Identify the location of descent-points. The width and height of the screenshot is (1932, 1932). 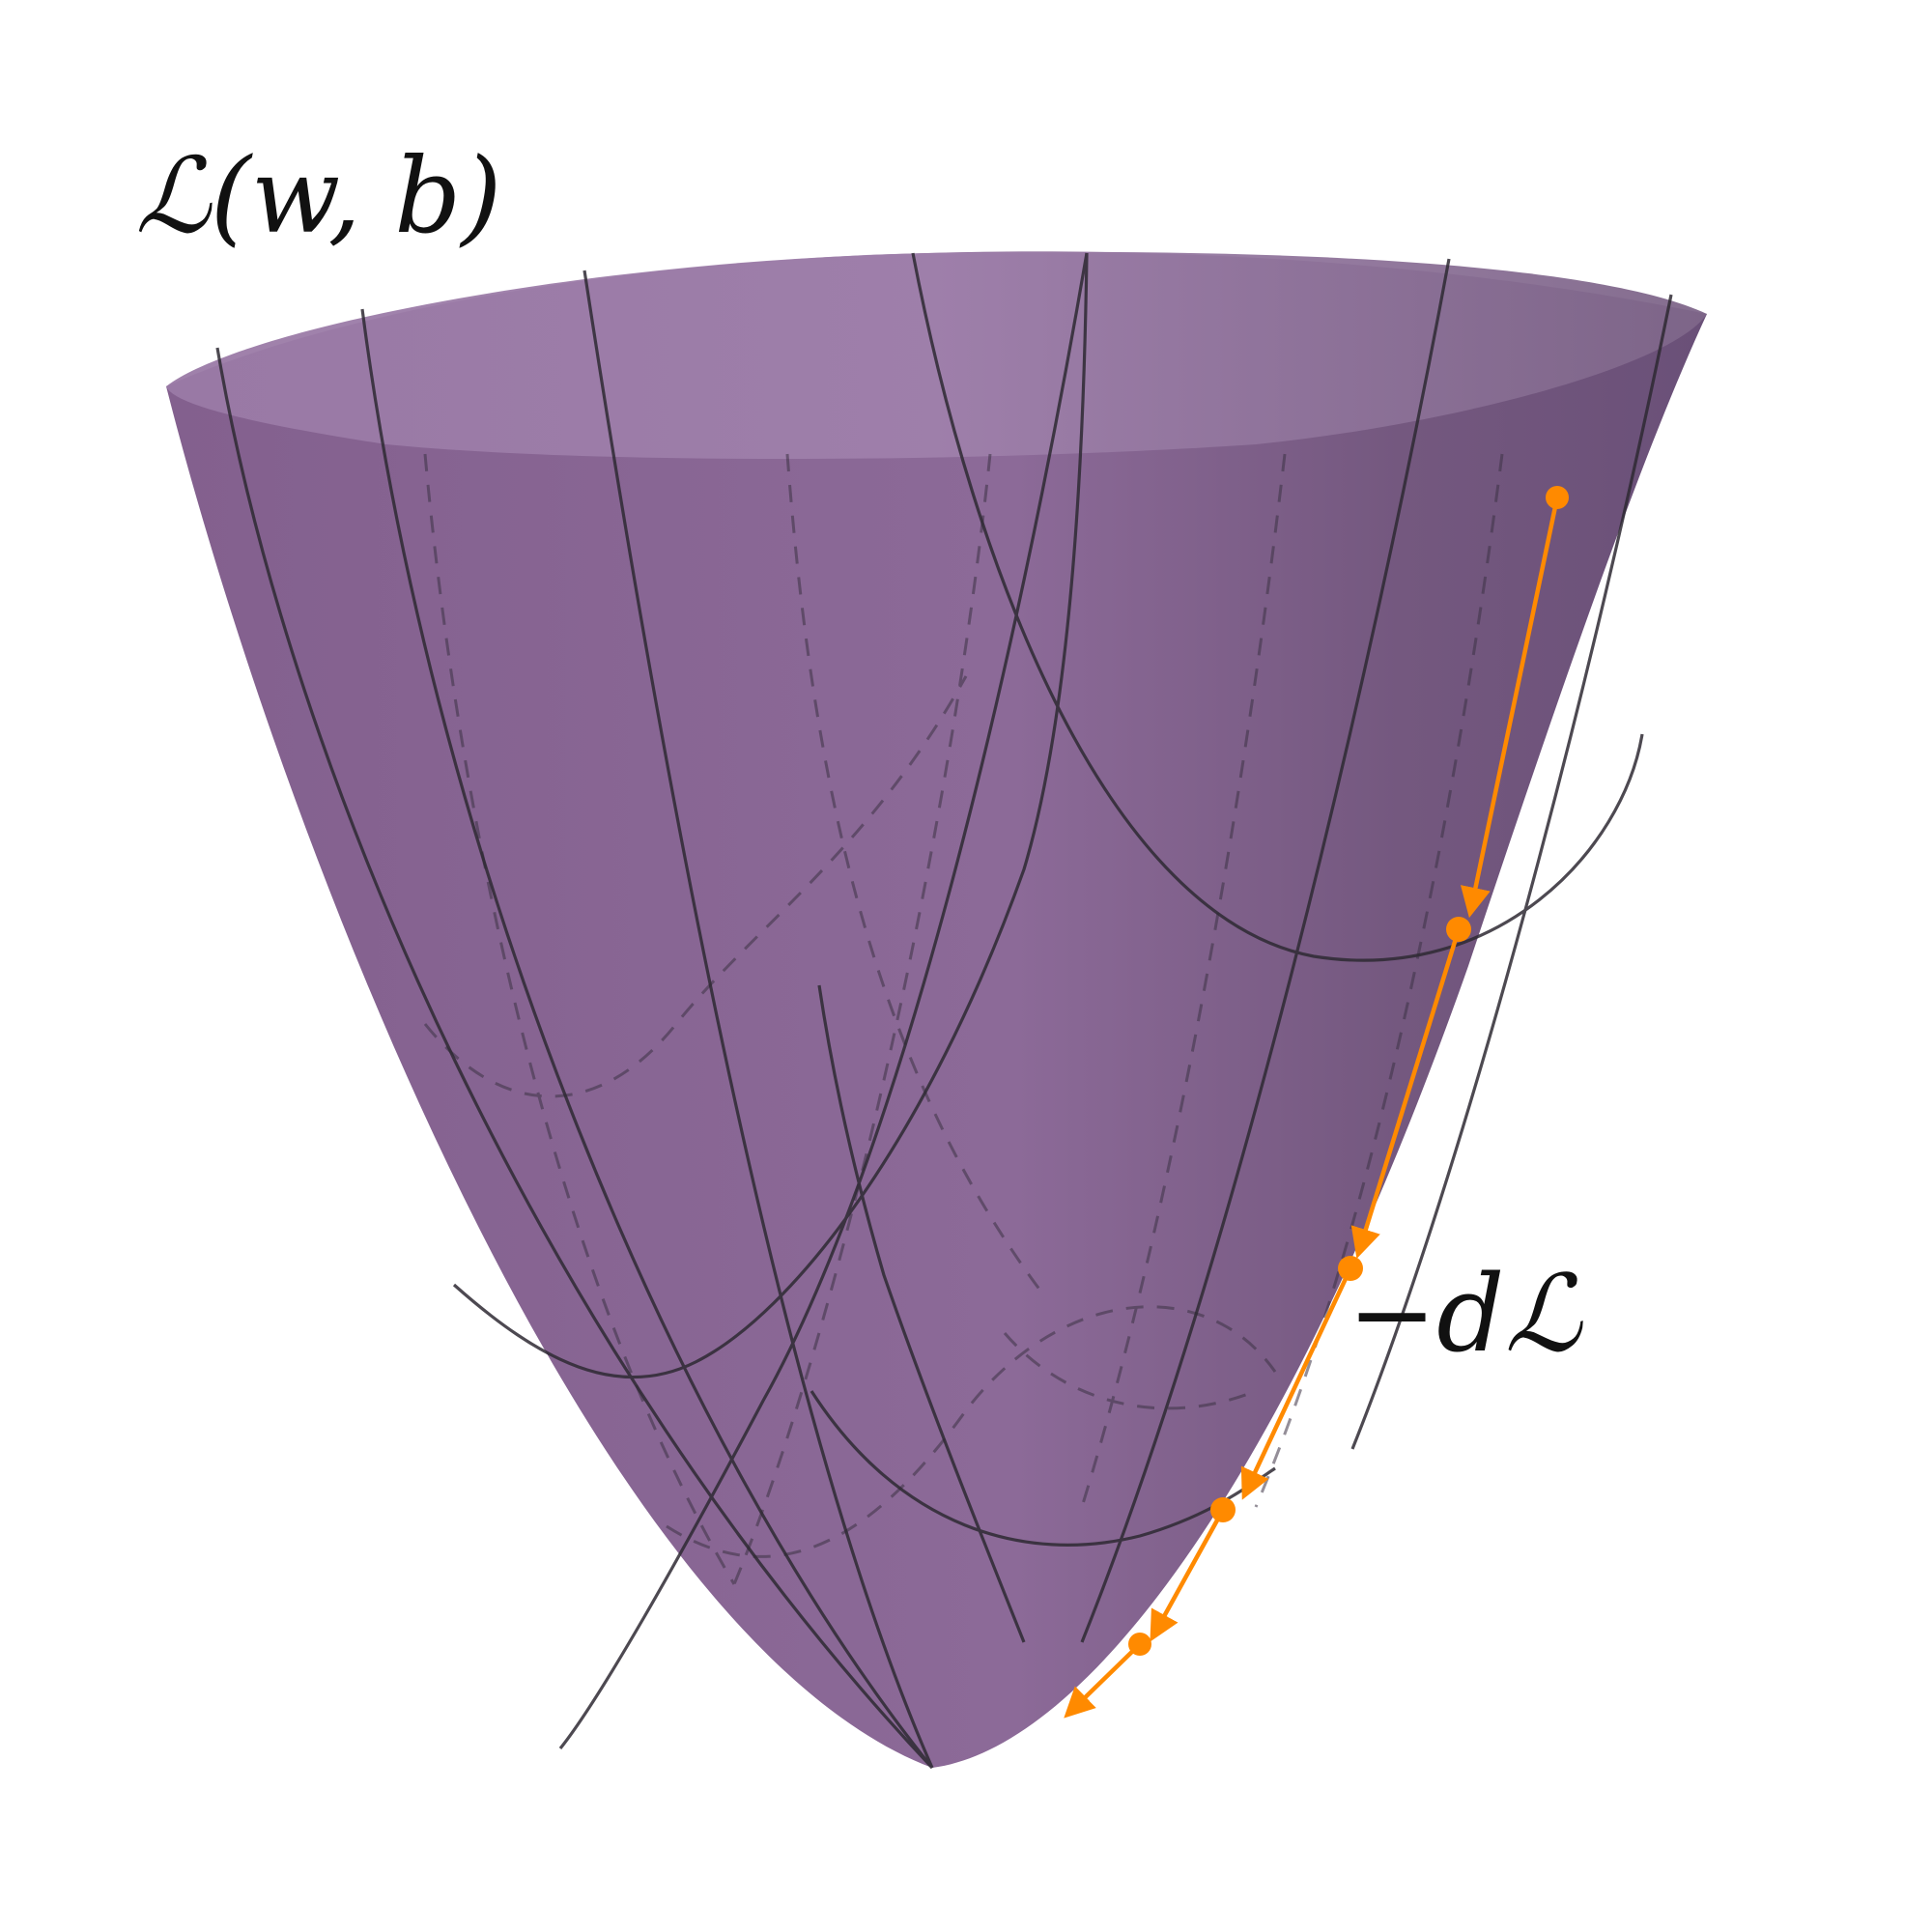
(1348, 1071).